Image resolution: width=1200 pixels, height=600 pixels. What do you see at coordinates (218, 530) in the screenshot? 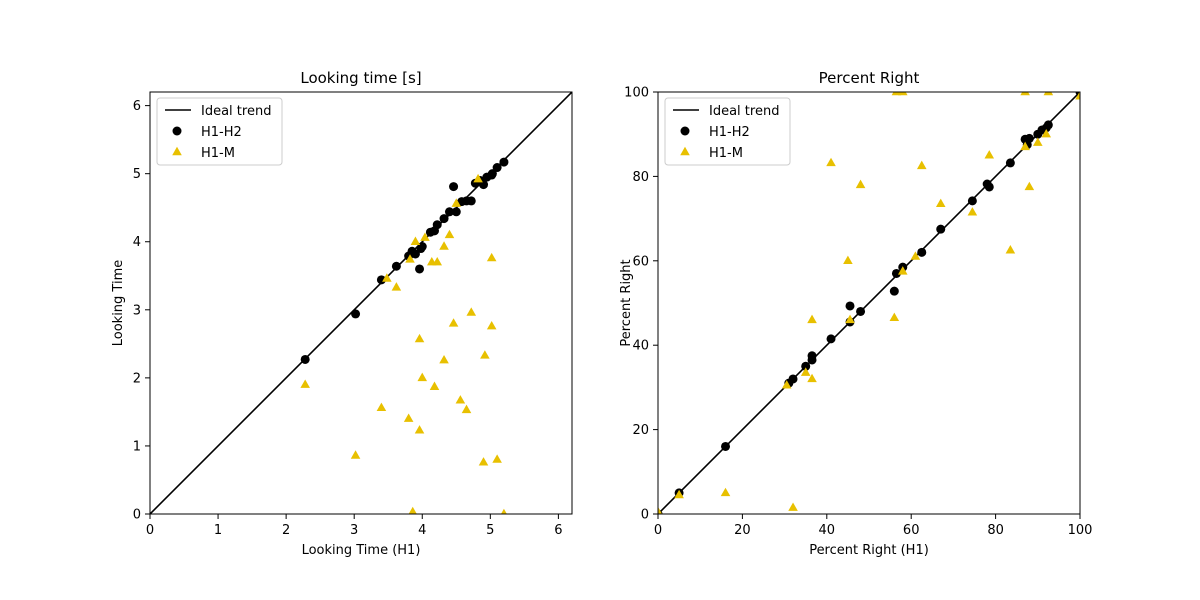
I see `x-tick-label: 1` at bounding box center [218, 530].